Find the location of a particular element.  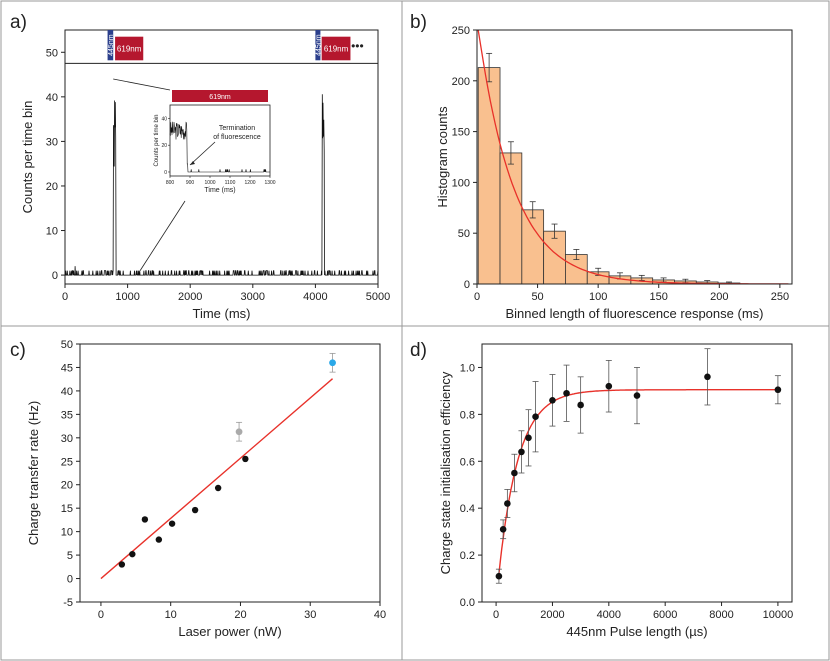

inset-annotation-arrow is located at coordinates (202, 153).